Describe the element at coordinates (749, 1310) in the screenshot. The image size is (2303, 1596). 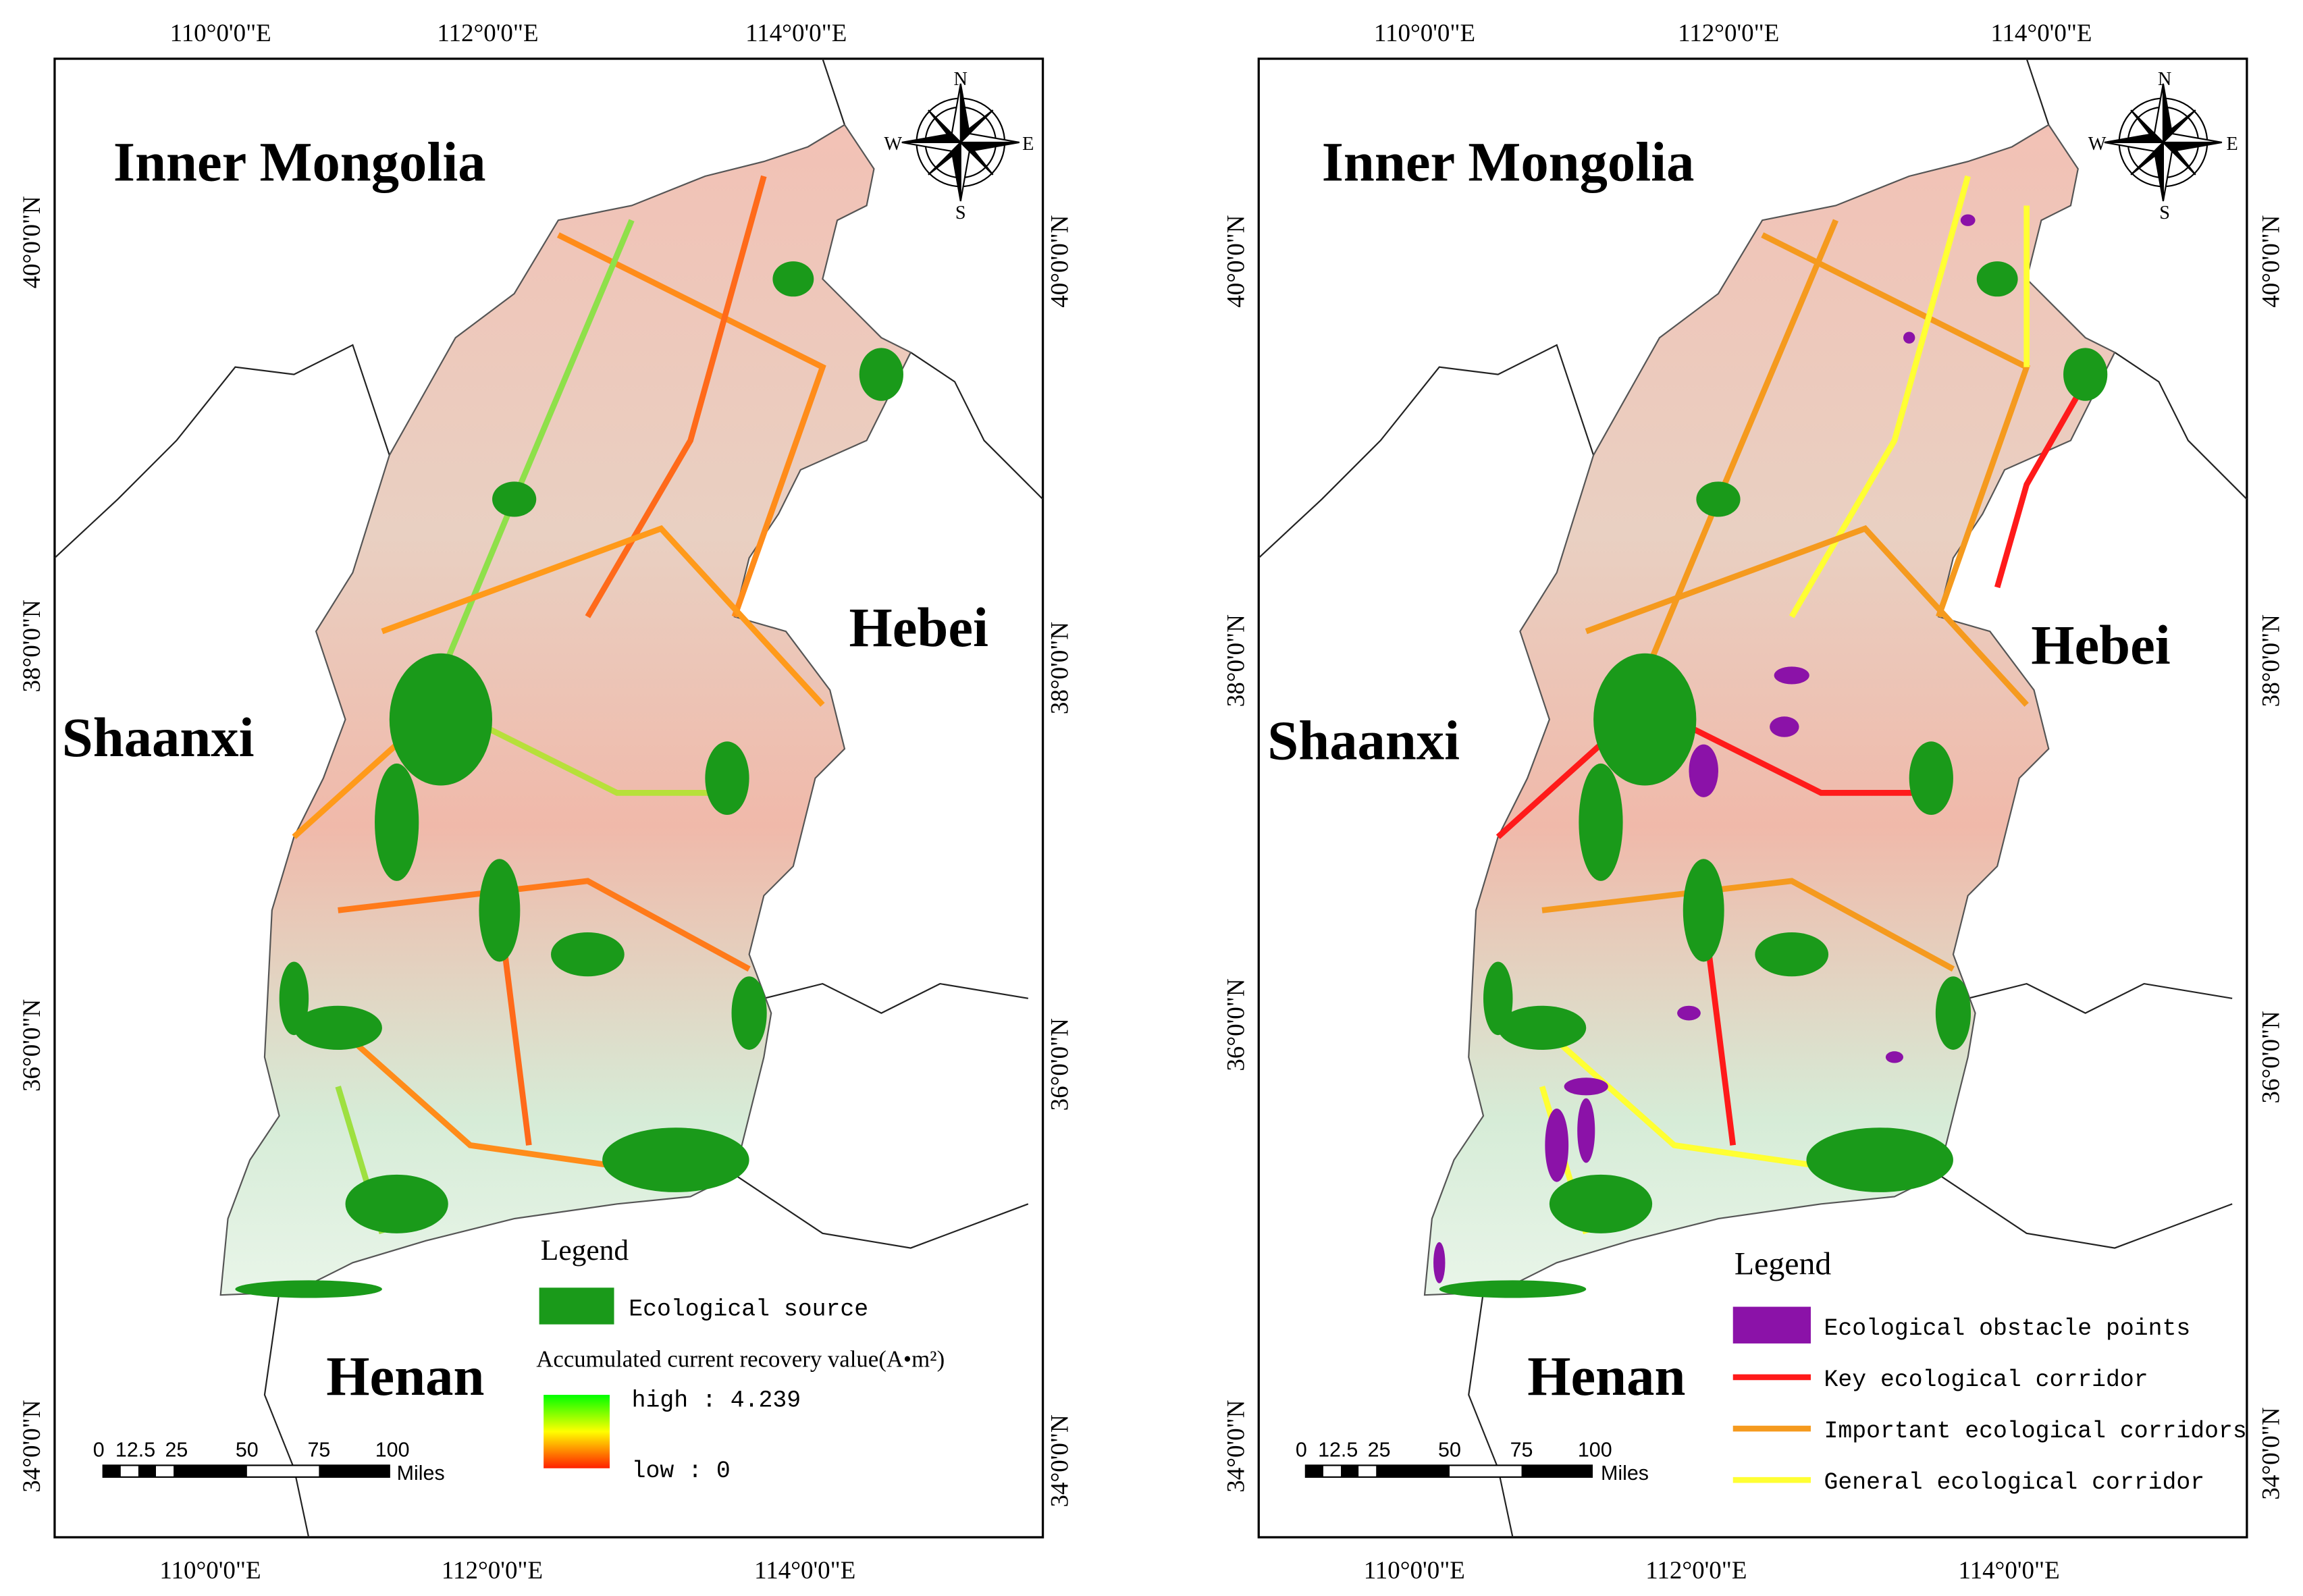
I see `legend-item: Ecological source` at that location.